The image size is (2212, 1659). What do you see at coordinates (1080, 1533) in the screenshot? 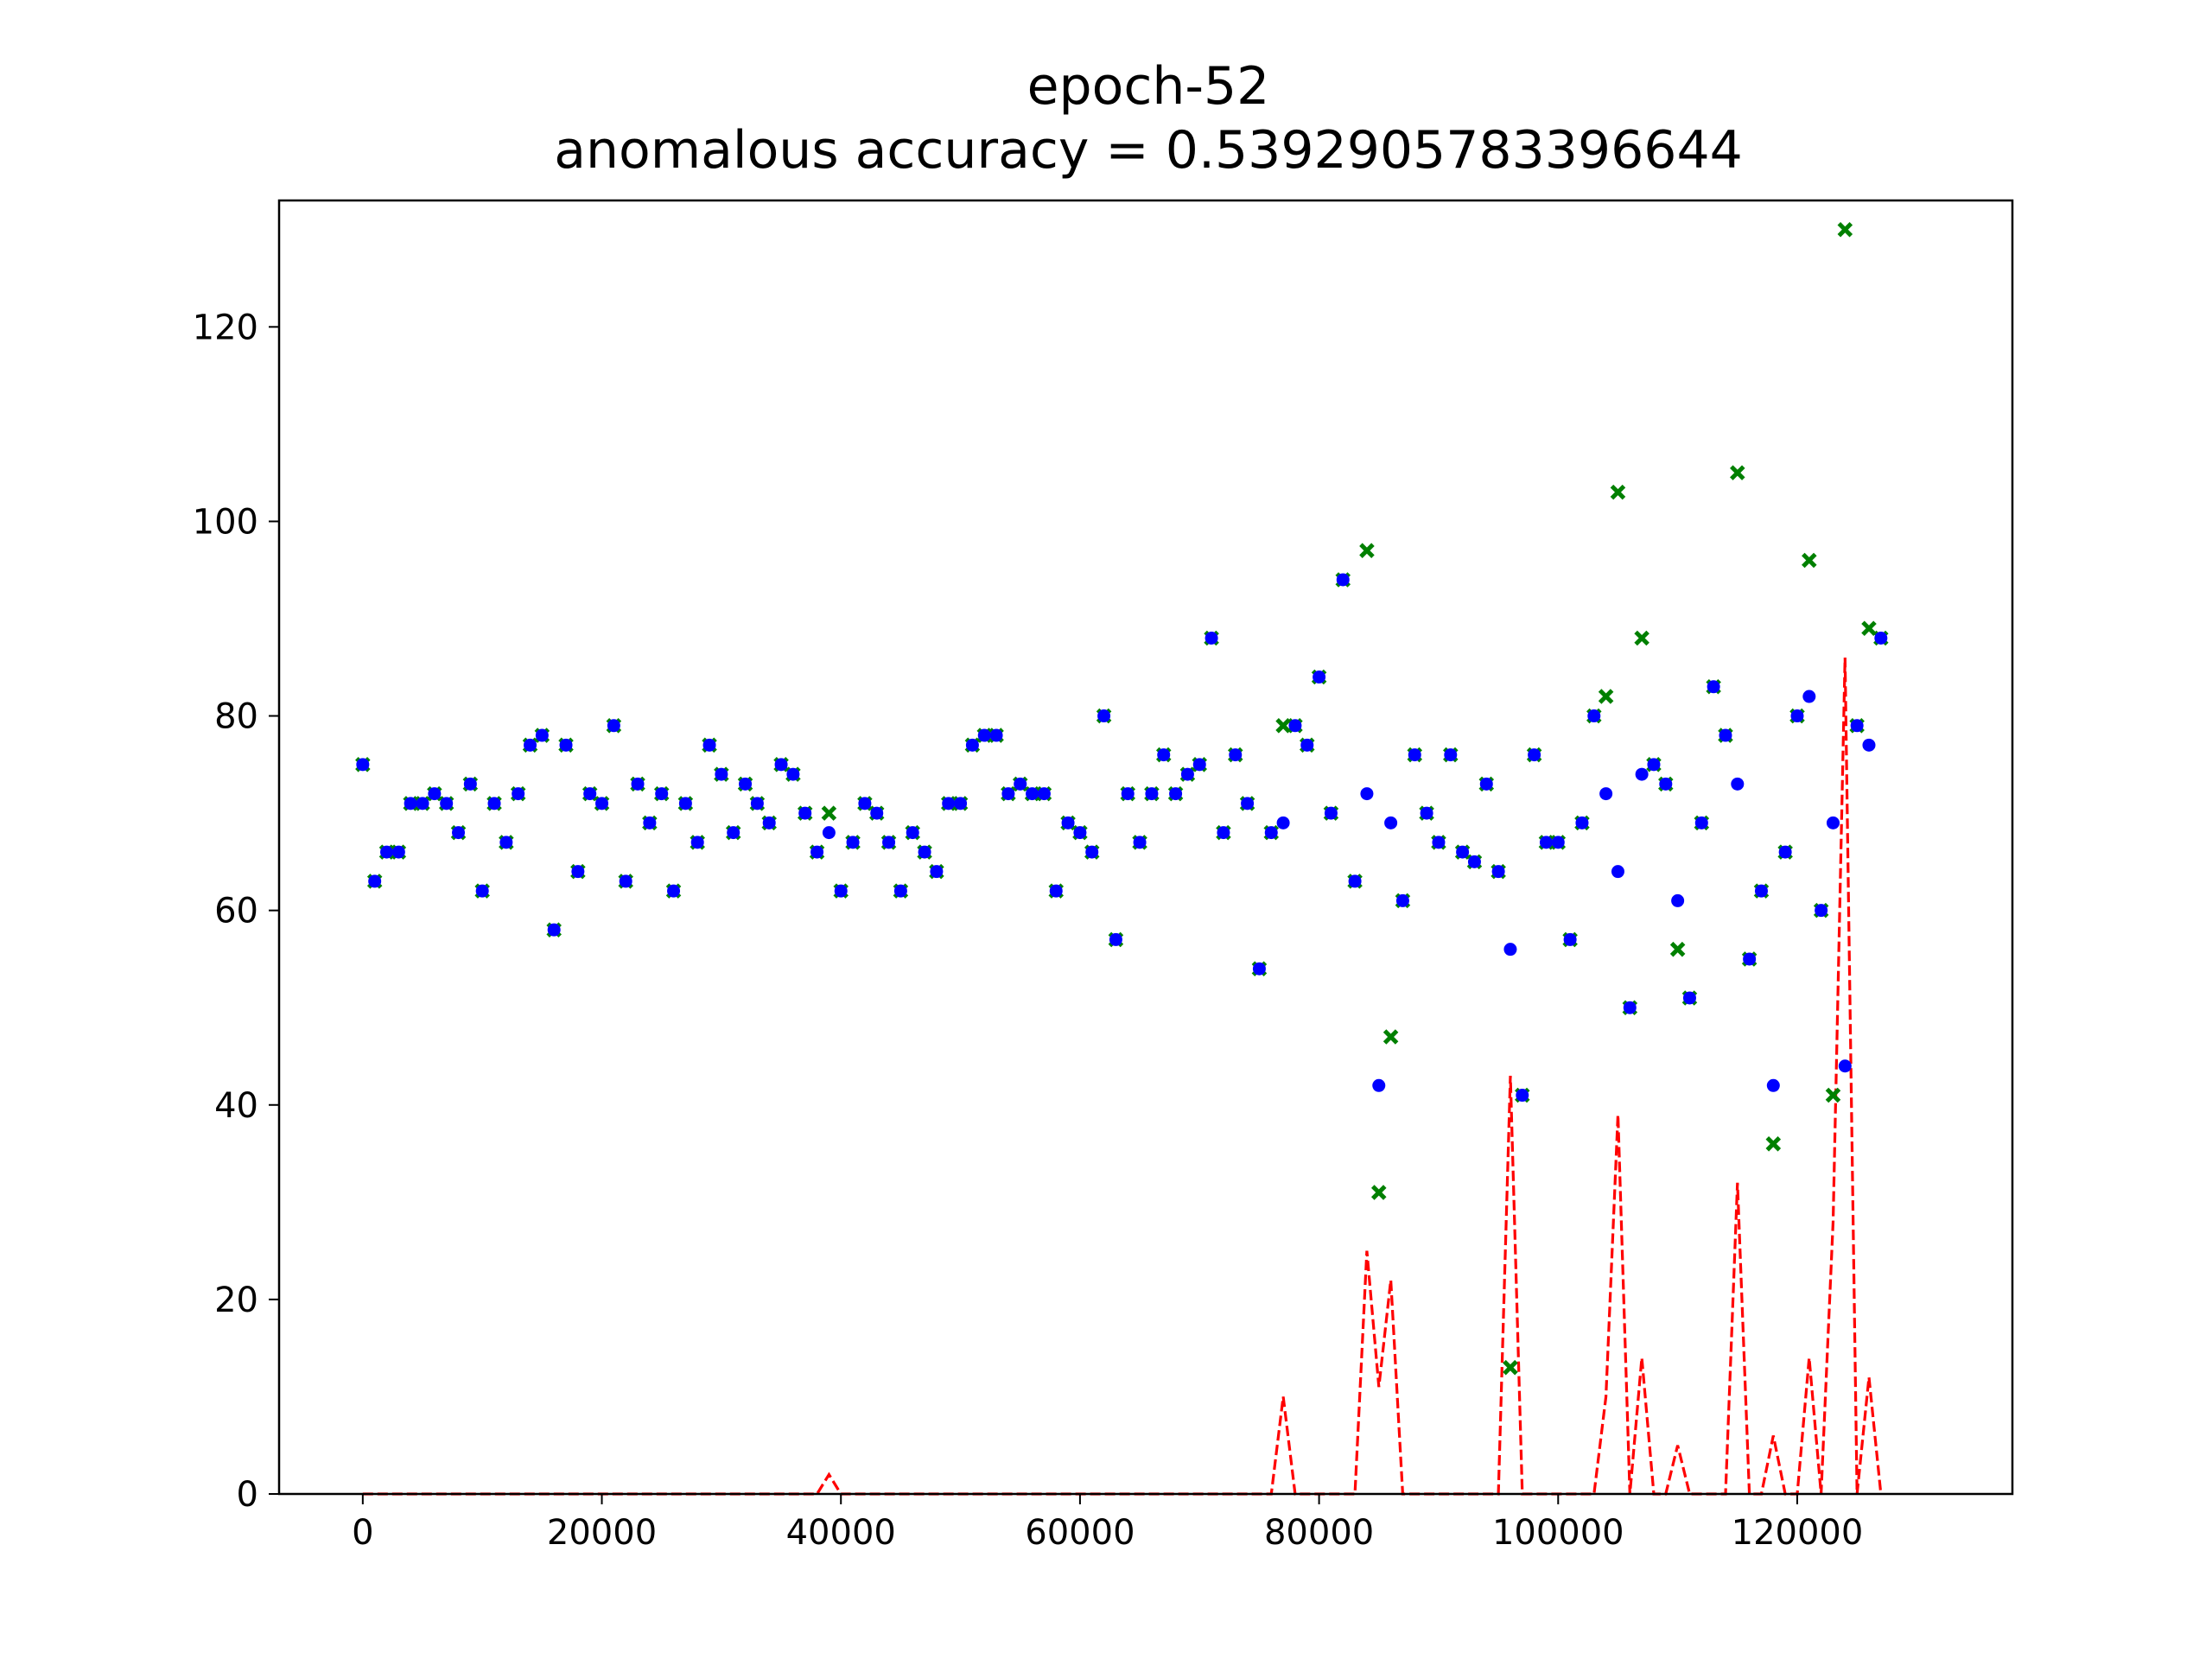
I see `x-tick-label: 60000` at bounding box center [1080, 1533].